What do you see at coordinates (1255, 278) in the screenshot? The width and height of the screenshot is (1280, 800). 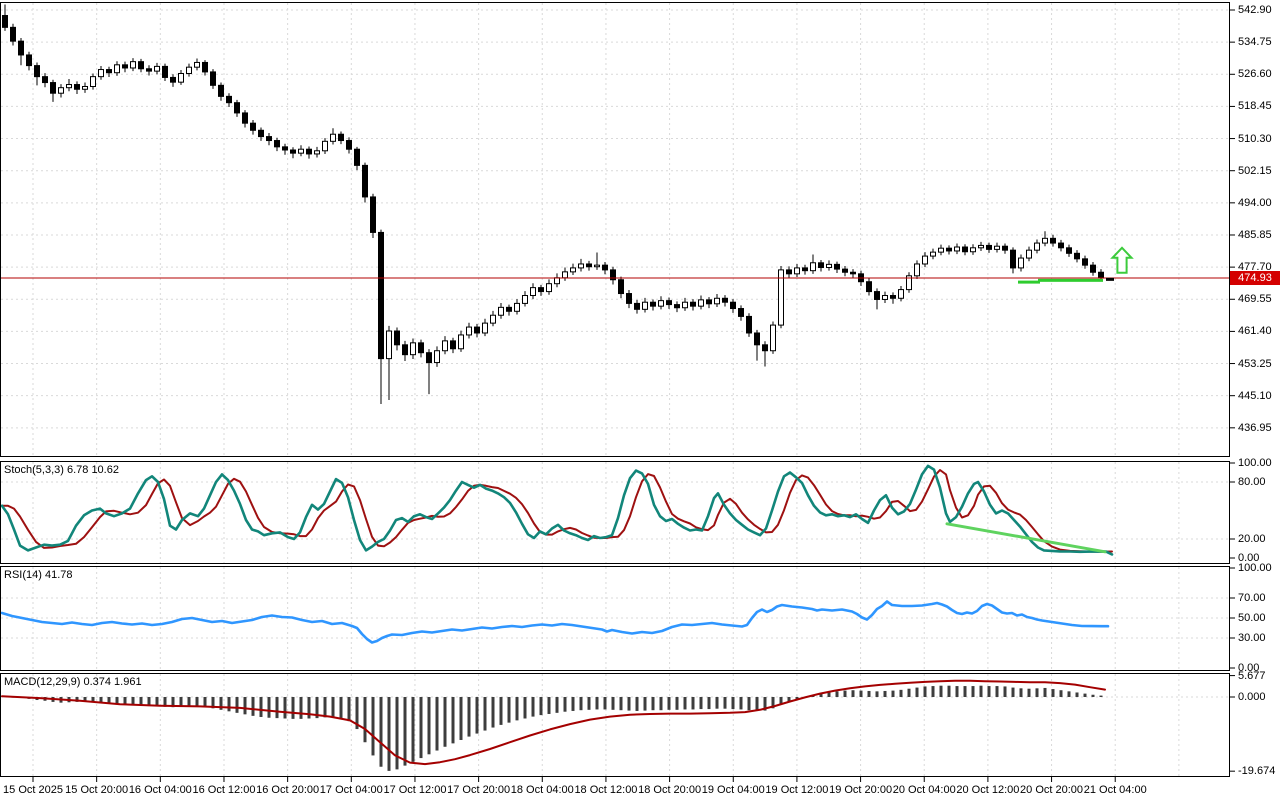 I see `current-price-badge: 474.93` at bounding box center [1255, 278].